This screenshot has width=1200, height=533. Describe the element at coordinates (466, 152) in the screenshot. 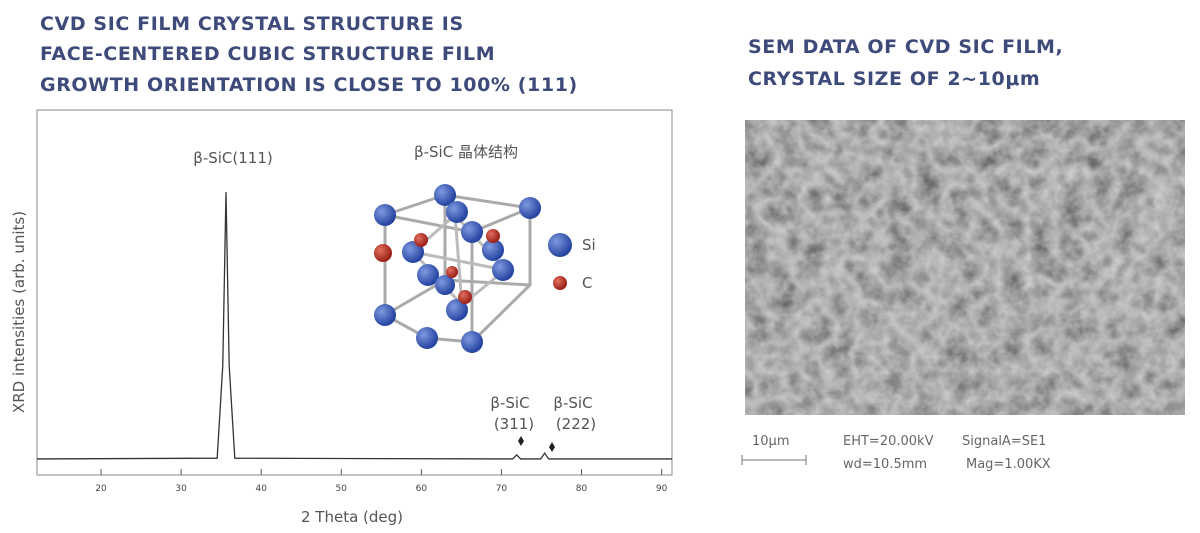

I see `inset-title: β-SiC 晶体结构` at that location.